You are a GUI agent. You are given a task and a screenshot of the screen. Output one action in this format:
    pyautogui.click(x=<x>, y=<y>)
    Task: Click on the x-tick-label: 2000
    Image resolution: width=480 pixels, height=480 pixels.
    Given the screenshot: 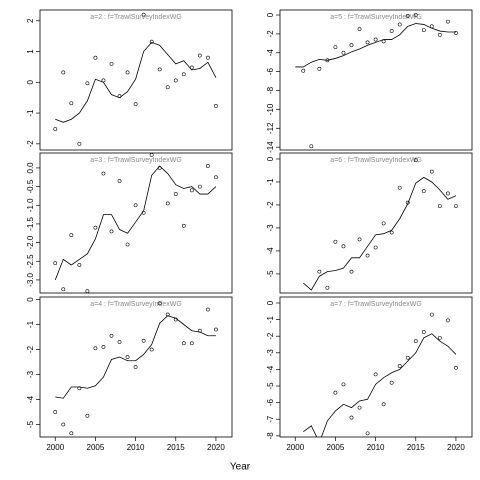 What is the action you would take?
    pyautogui.click(x=295, y=447)
    